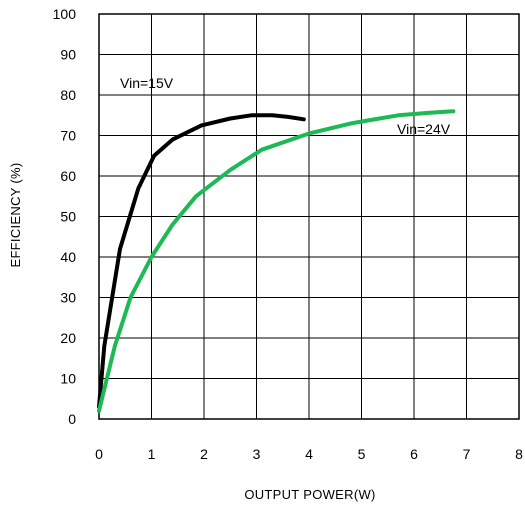 Image resolution: width=525 pixels, height=506 pixels. What do you see at coordinates (68, 217) in the screenshot?
I see `y-tick-label: 50` at bounding box center [68, 217].